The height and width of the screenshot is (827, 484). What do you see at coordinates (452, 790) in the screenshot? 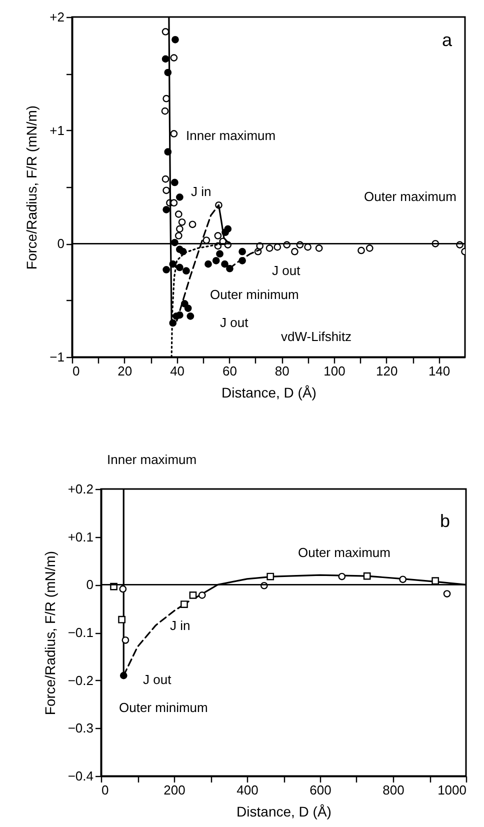
I see `x-tick-label: 1000` at bounding box center [452, 790].